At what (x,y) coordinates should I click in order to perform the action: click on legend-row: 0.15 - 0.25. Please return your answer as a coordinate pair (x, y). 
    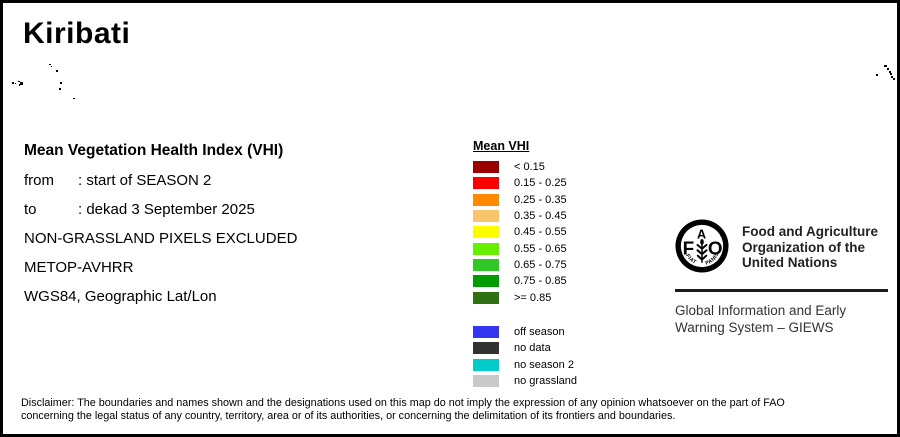
    Looking at the image, I should click on (520, 183).